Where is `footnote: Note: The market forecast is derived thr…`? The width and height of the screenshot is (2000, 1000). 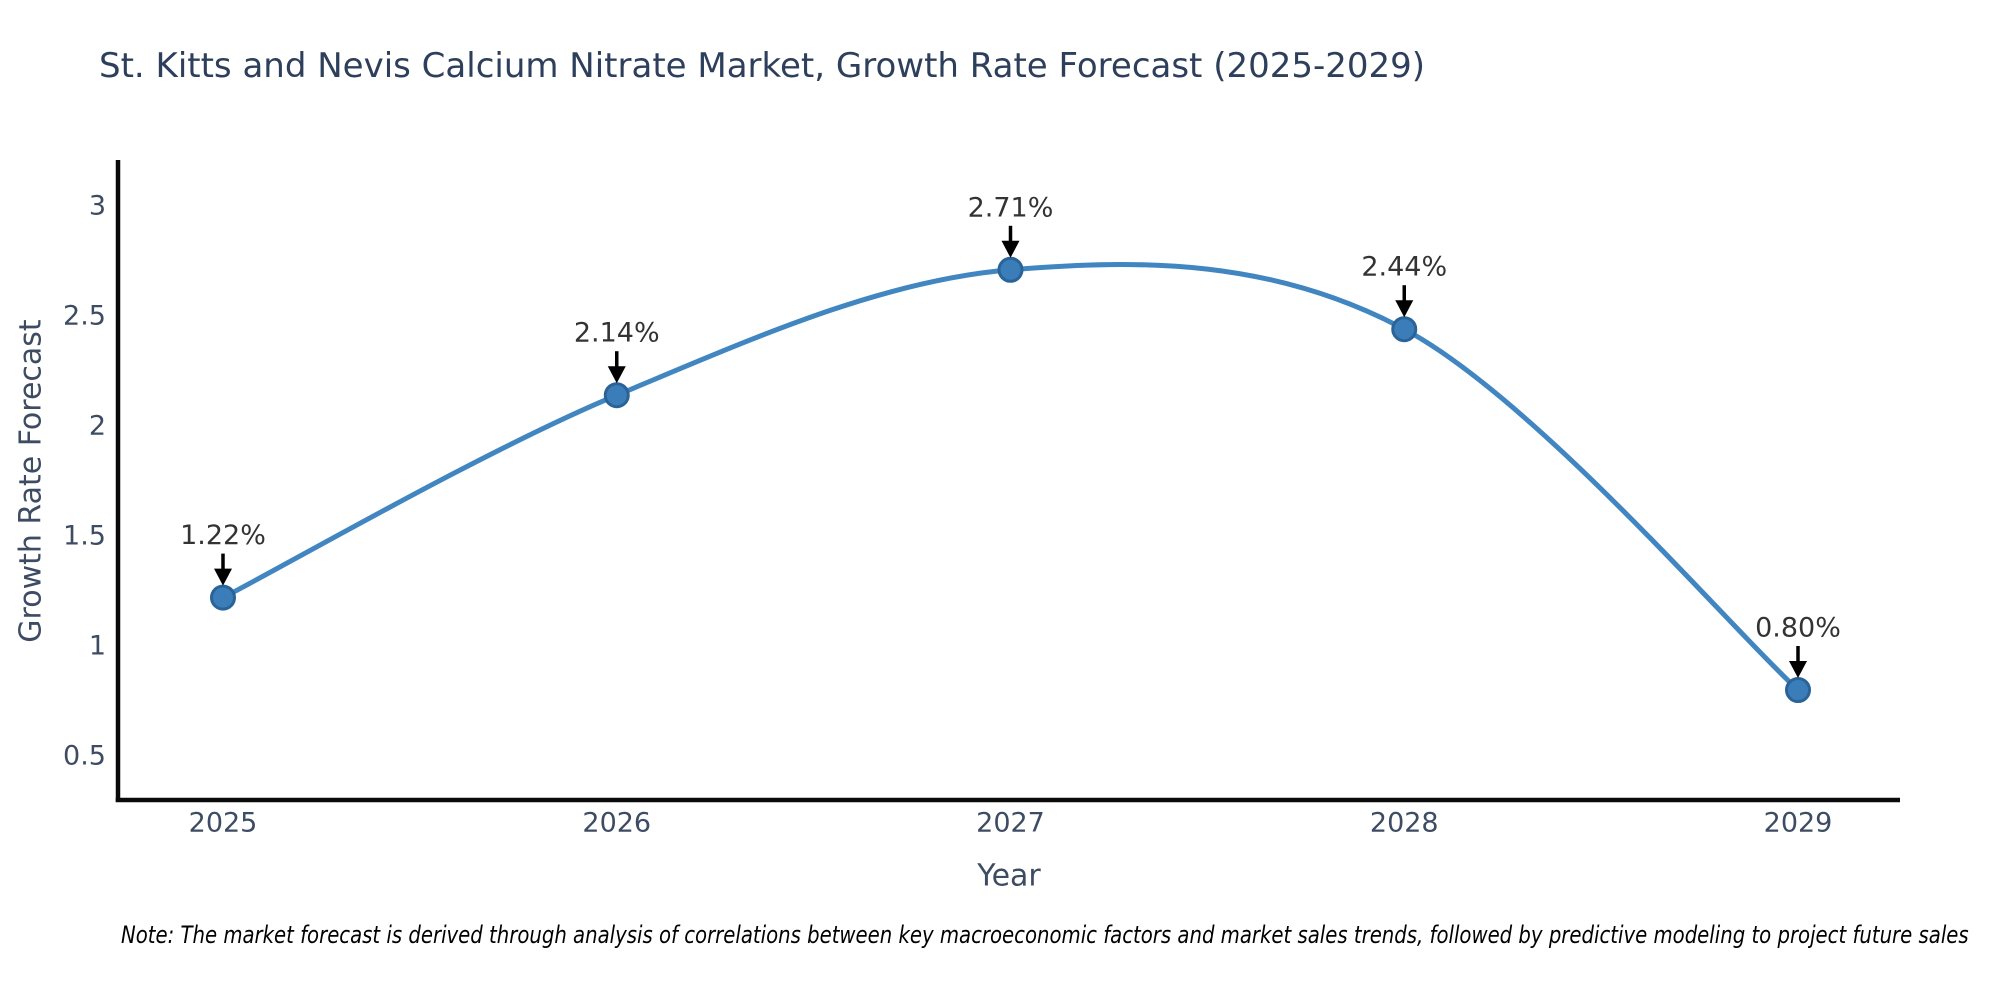 footnote: Note: The market forecast is derived thr… is located at coordinates (1045, 935).